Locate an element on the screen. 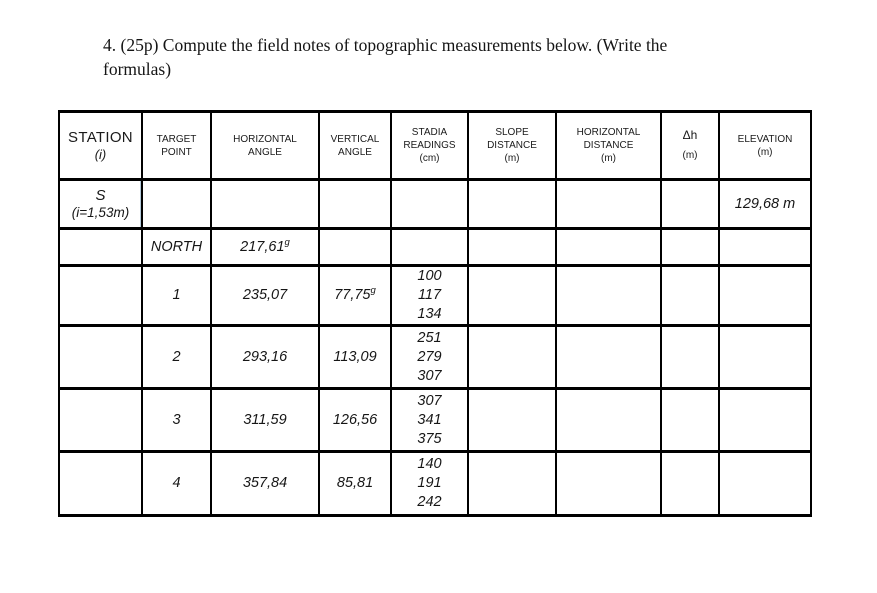 Image resolution: width=877 pixels, height=593 pixels. cell-stadia-readings: 251 279 307 is located at coordinates (429, 357).